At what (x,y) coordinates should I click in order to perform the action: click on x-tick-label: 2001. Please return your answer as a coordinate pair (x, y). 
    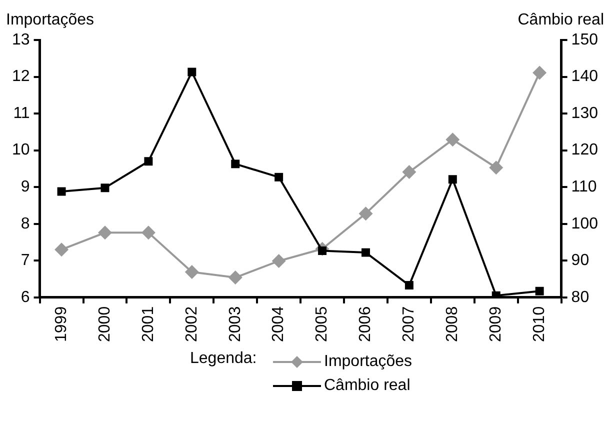
    Looking at the image, I should click on (148, 324).